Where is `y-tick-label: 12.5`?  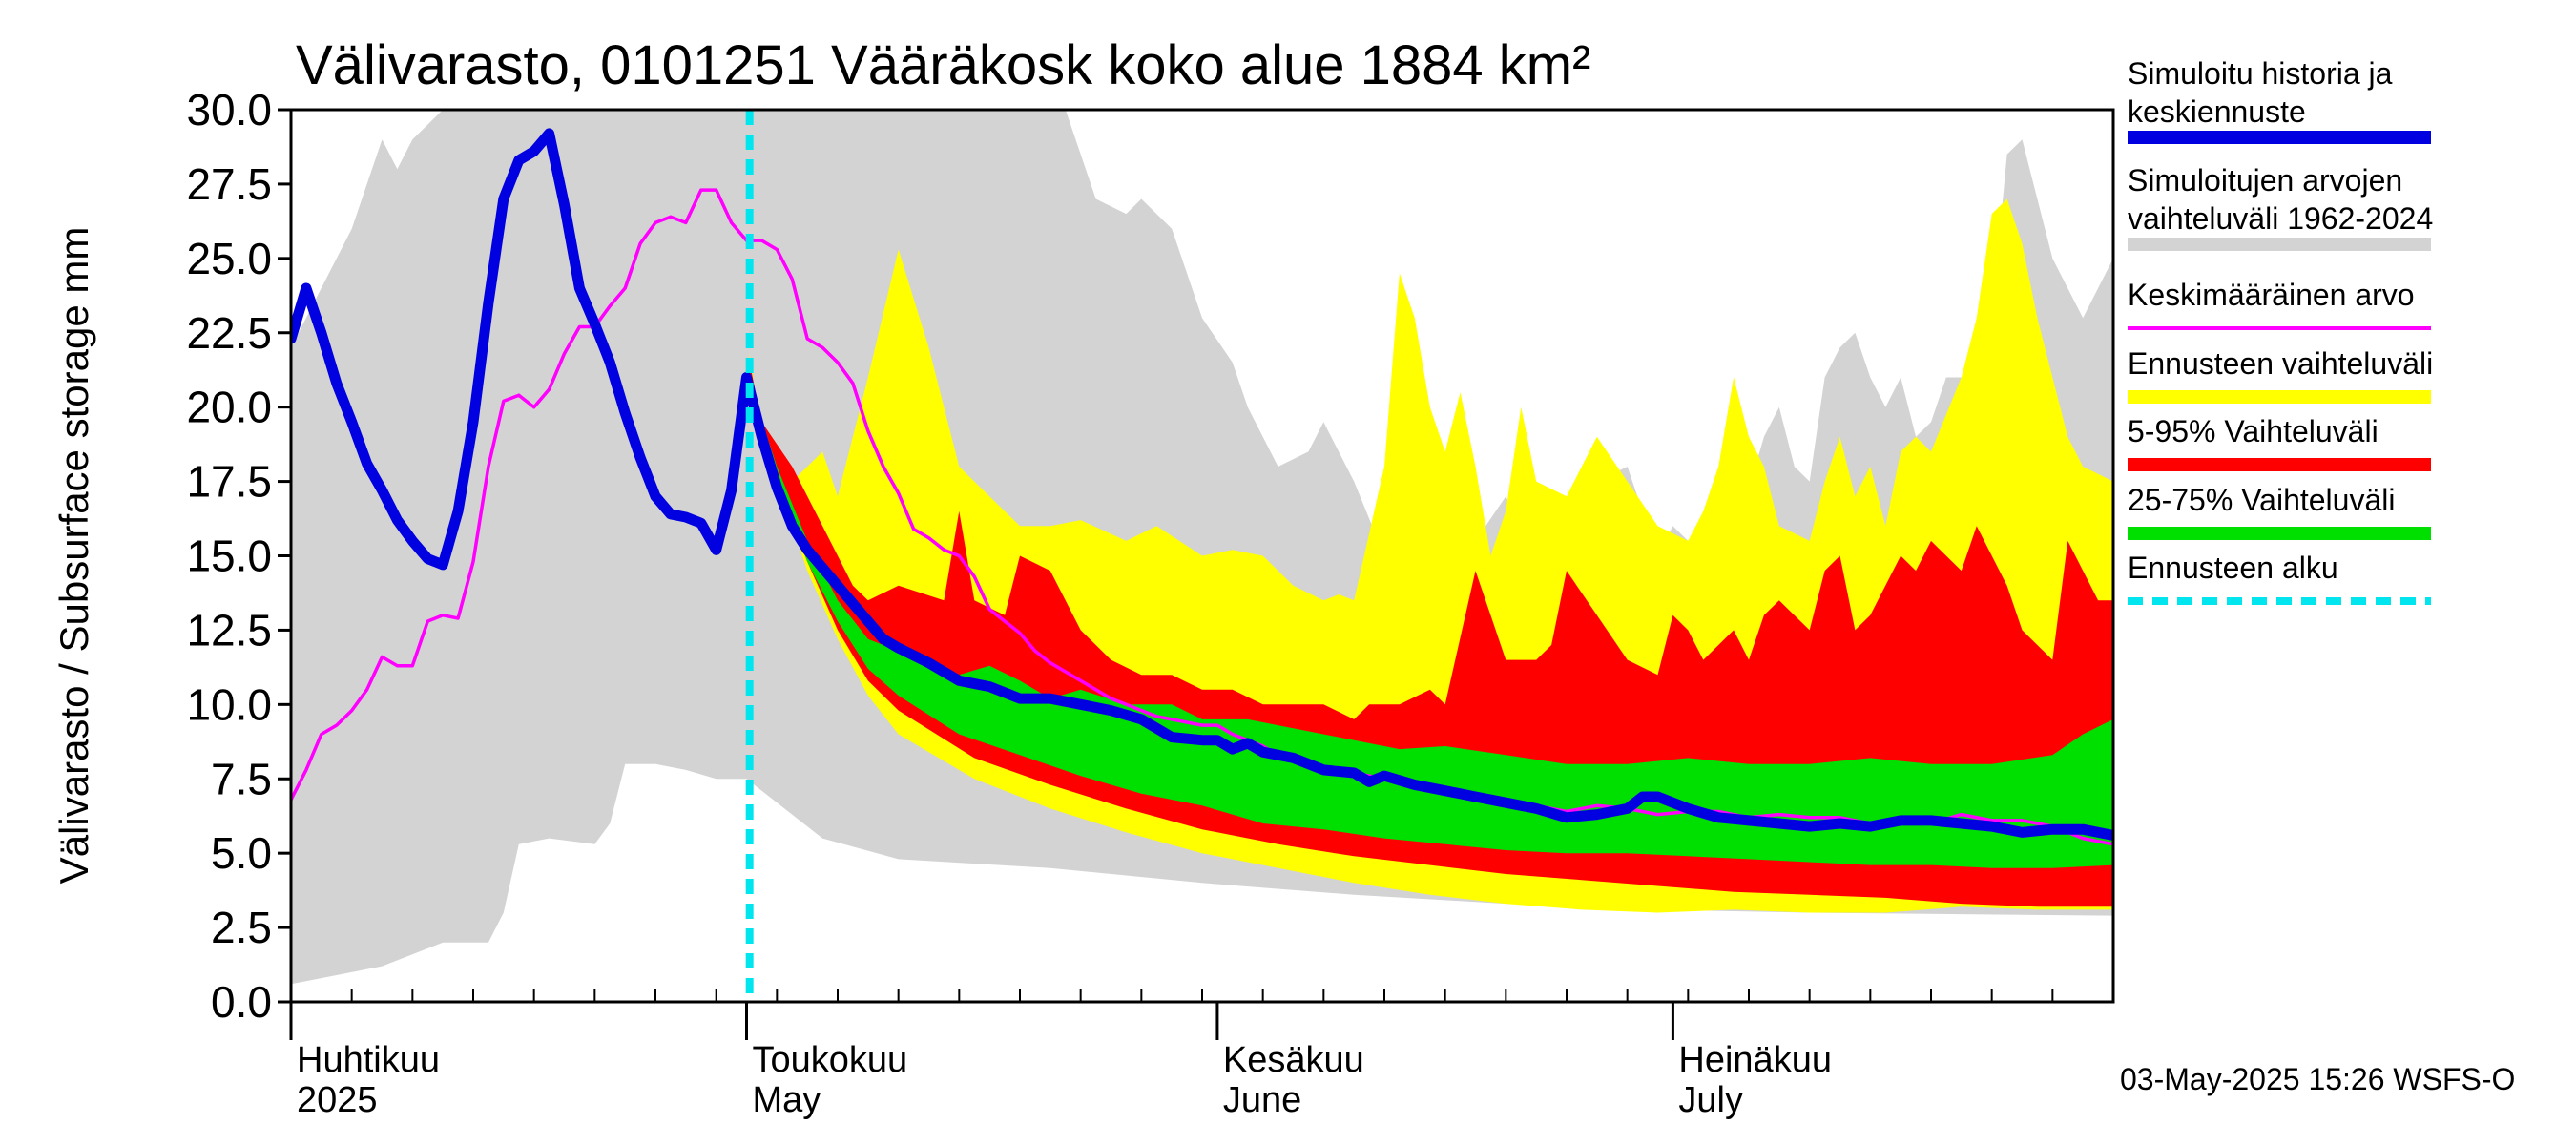
y-tick-label: 12.5 is located at coordinates (229, 630).